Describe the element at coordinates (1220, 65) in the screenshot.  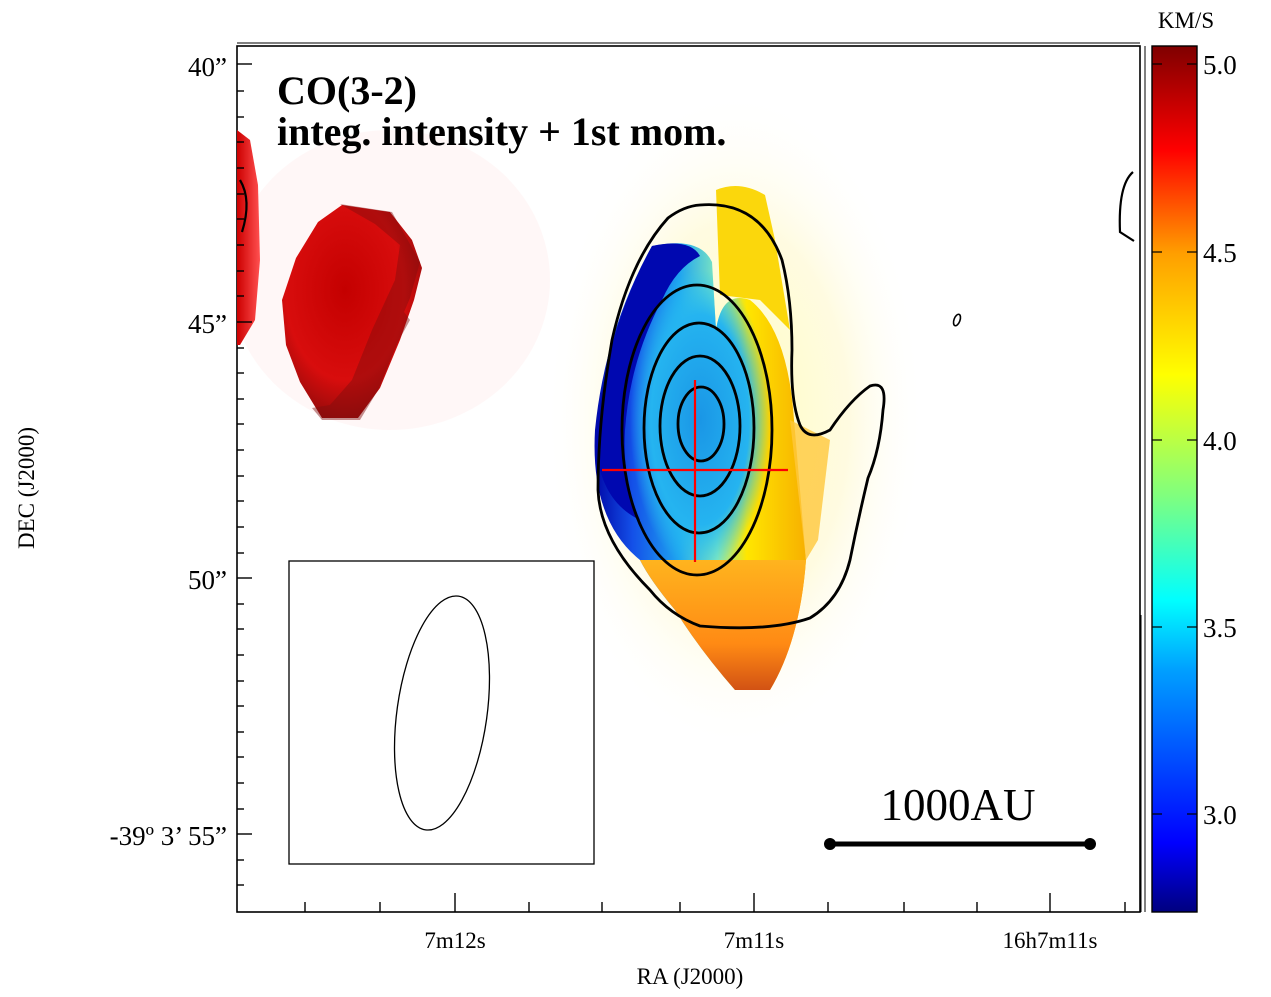
I see `colorbar-tick-label: 5.0` at that location.